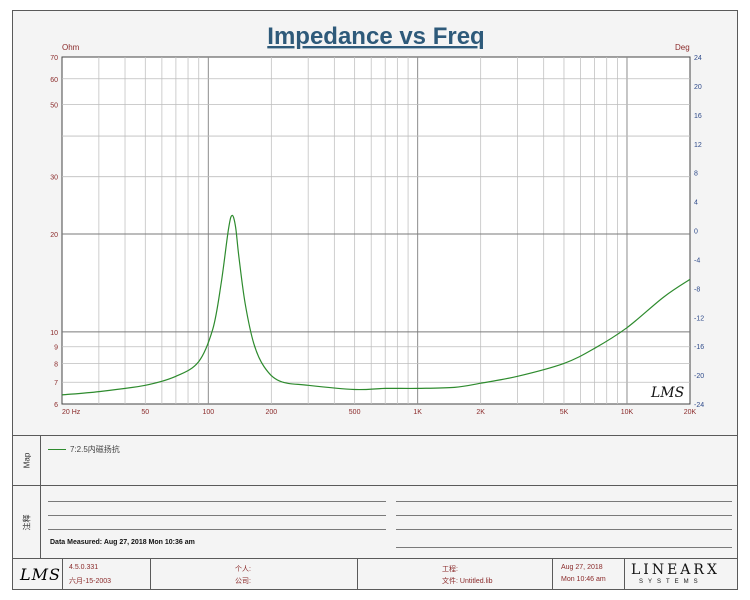 Image resolution: width=750 pixels, height=600 pixels. What do you see at coordinates (243, 569) in the screenshot?
I see `person-label: 个人:` at bounding box center [243, 569].